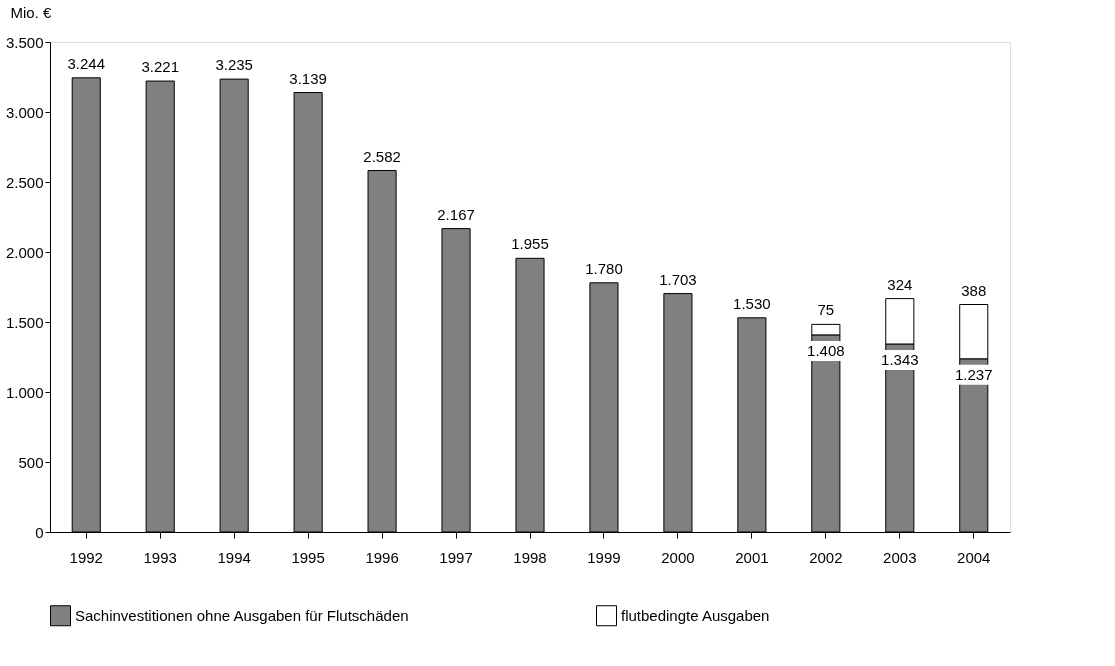 The width and height of the screenshot is (1115, 666). Describe the element at coordinates (900, 359) in the screenshot. I see `data-label: 1.343` at that location.